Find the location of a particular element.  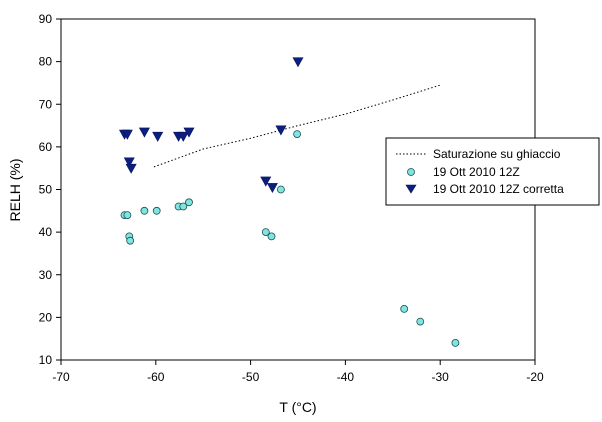

saturation-line is located at coordinates (297, 126).